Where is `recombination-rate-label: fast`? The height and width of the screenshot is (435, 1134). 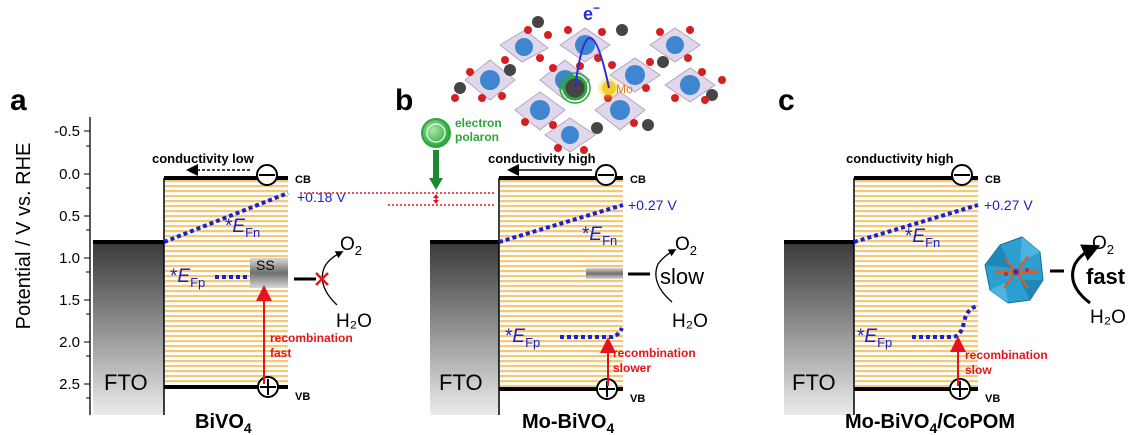 recombination-rate-label: fast is located at coordinates (280, 353).